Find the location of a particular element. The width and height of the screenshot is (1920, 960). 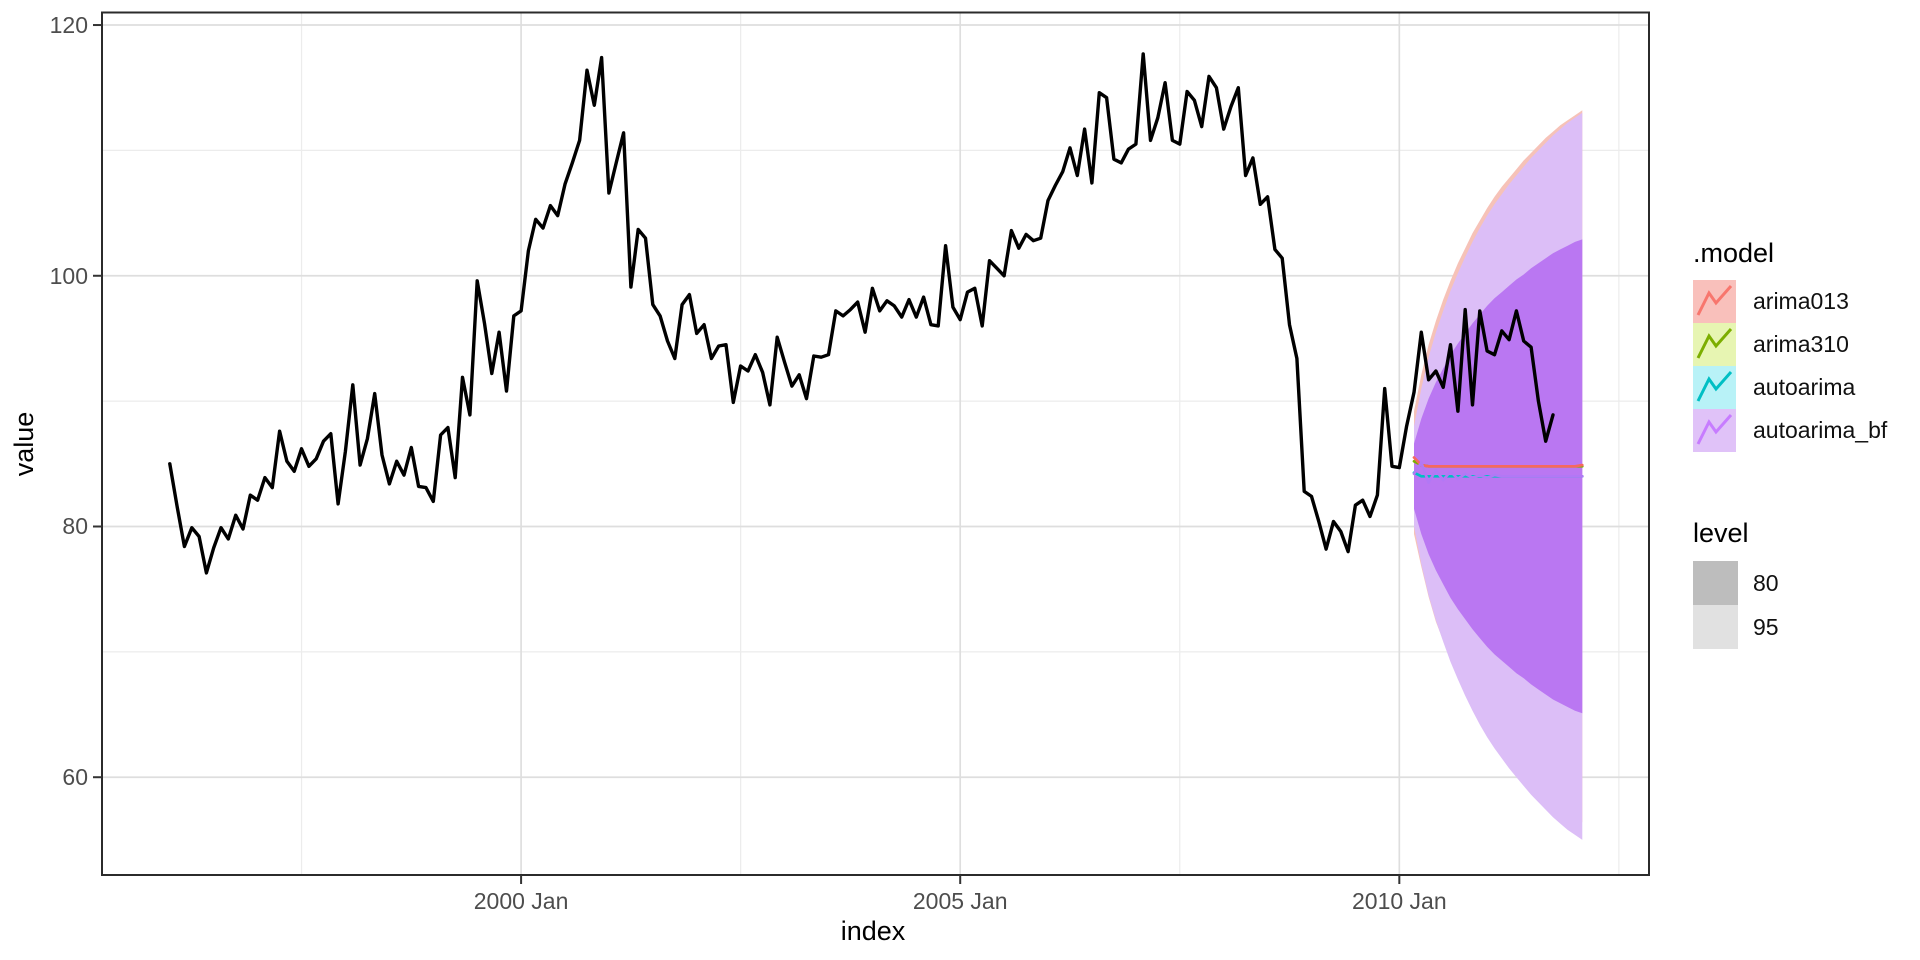

level-label: 80 is located at coordinates (1766, 583).